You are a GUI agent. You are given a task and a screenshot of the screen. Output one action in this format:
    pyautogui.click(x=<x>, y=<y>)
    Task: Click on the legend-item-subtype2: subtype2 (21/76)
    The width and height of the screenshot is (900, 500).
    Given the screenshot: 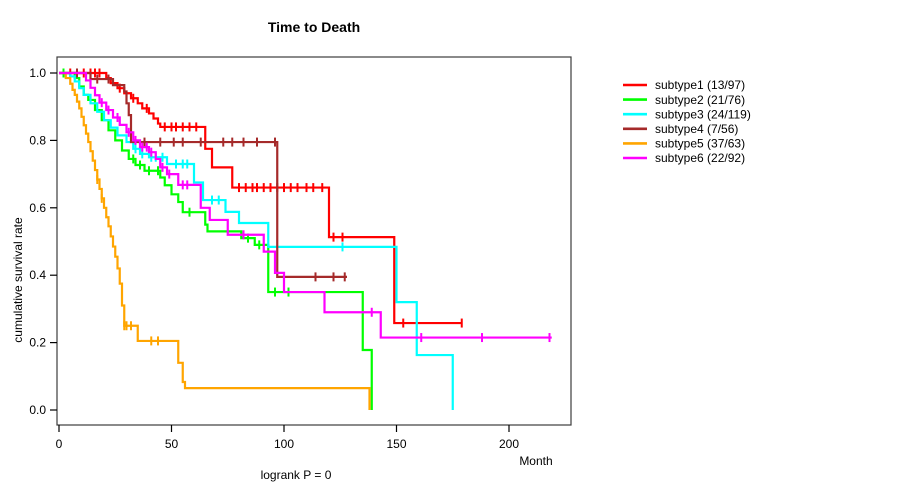 What is the action you would take?
    pyautogui.click(x=684, y=100)
    